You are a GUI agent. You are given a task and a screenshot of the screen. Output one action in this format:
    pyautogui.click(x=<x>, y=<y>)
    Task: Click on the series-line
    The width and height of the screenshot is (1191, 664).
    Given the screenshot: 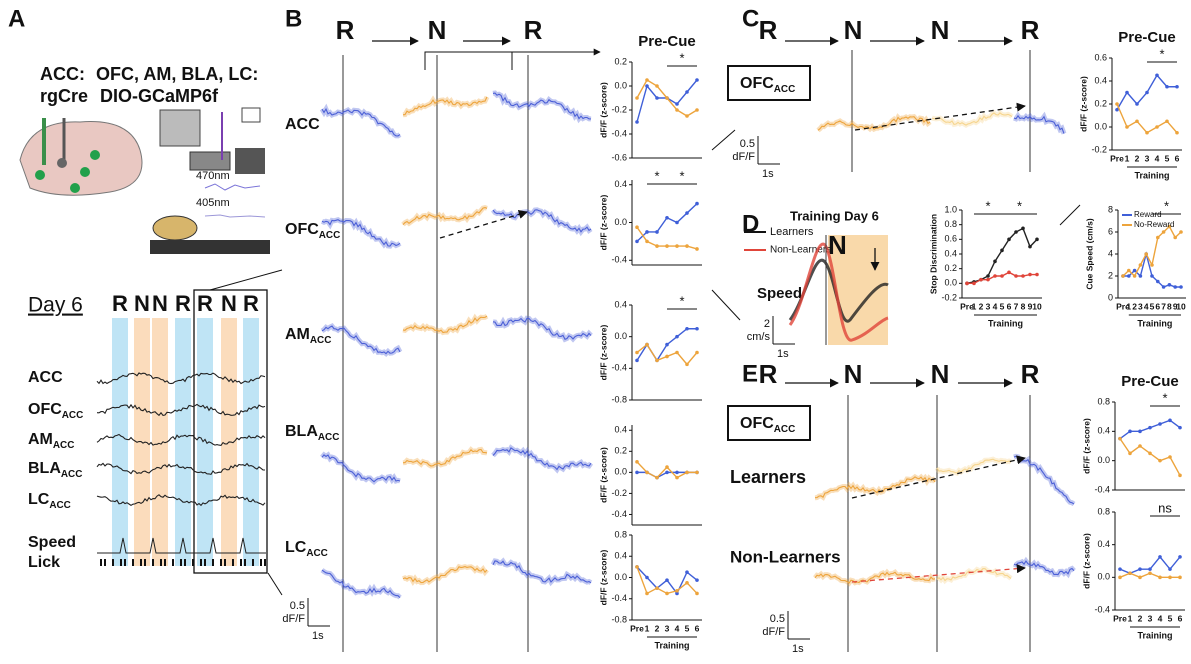 What is the action you would take?
    pyautogui.click(x=667, y=222)
    